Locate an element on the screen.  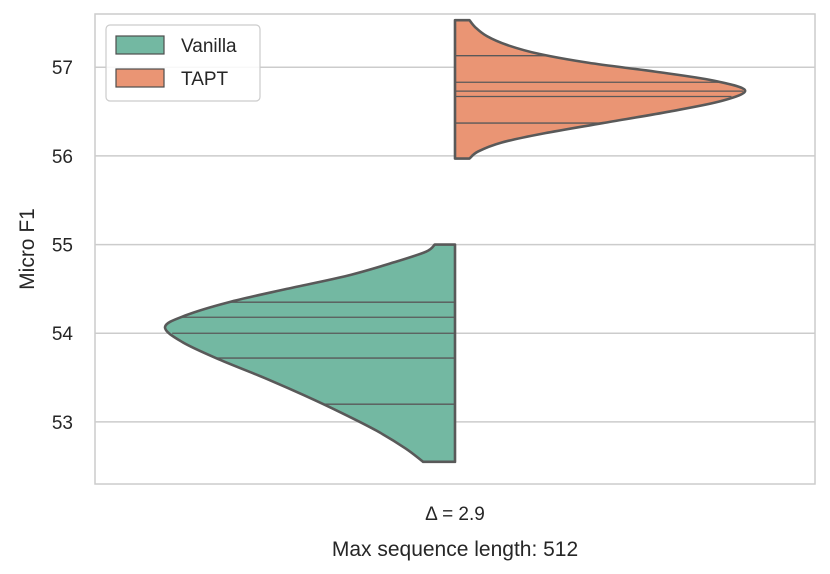
x-tick-label: Δ = 2.9 is located at coordinates (455, 514).